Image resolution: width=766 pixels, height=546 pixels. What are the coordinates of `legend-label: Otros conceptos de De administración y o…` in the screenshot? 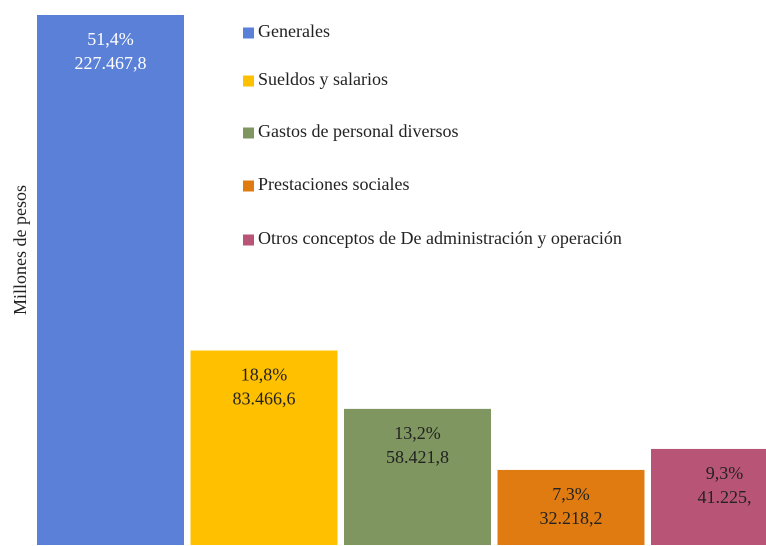 It's located at (440, 238).